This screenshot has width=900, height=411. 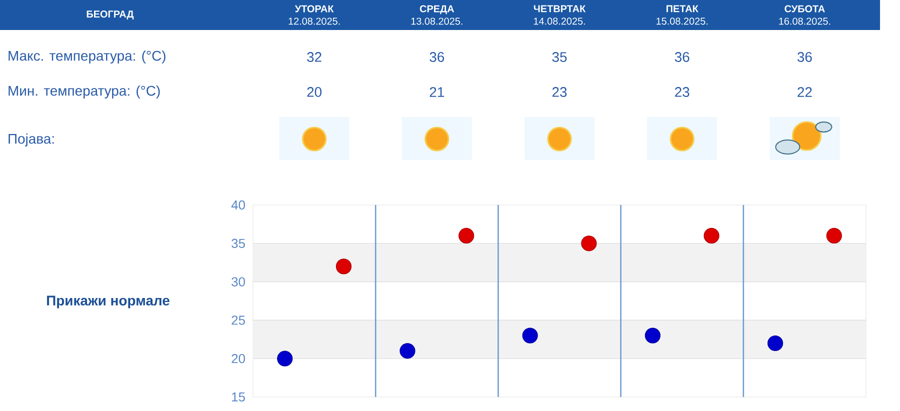 What do you see at coordinates (238, 397) in the screenshot?
I see `y-tick-label: 15` at bounding box center [238, 397].